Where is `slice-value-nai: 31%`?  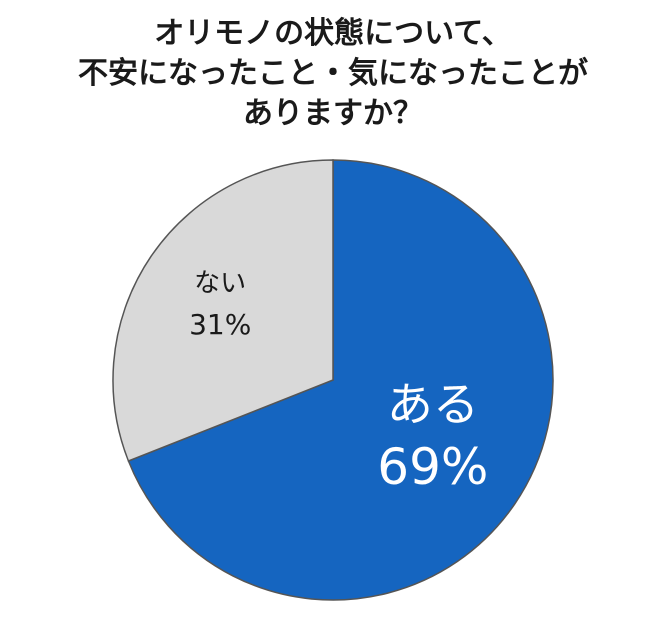 slice-value-nai: 31% is located at coordinates (220, 324).